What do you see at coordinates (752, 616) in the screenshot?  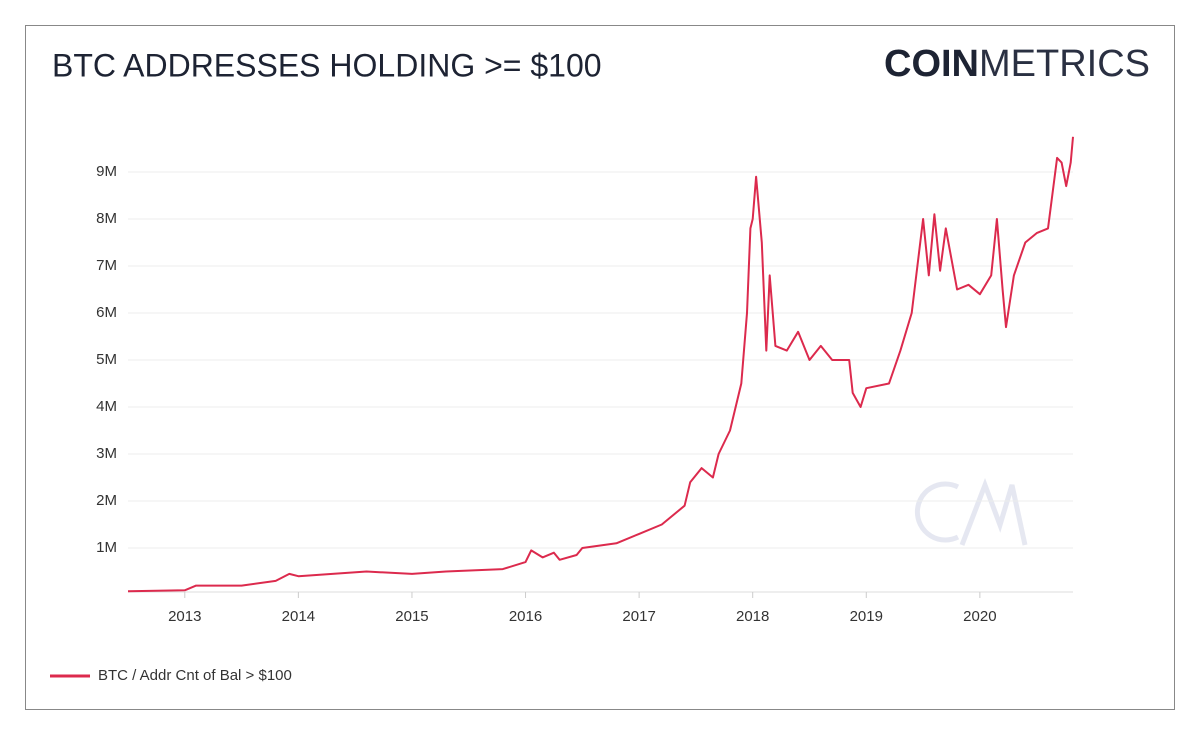 I see `x-tick-label: 2018` at bounding box center [752, 616].